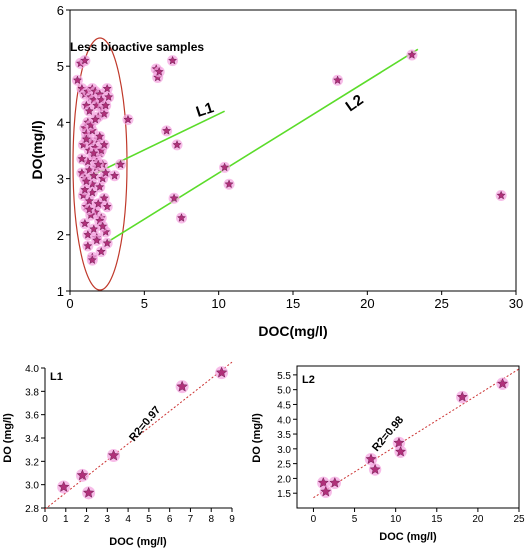 The width and height of the screenshot is (528, 555). What do you see at coordinates (145, 424) in the screenshot?
I see `l1-r-squared: R2=0.97` at bounding box center [145, 424].